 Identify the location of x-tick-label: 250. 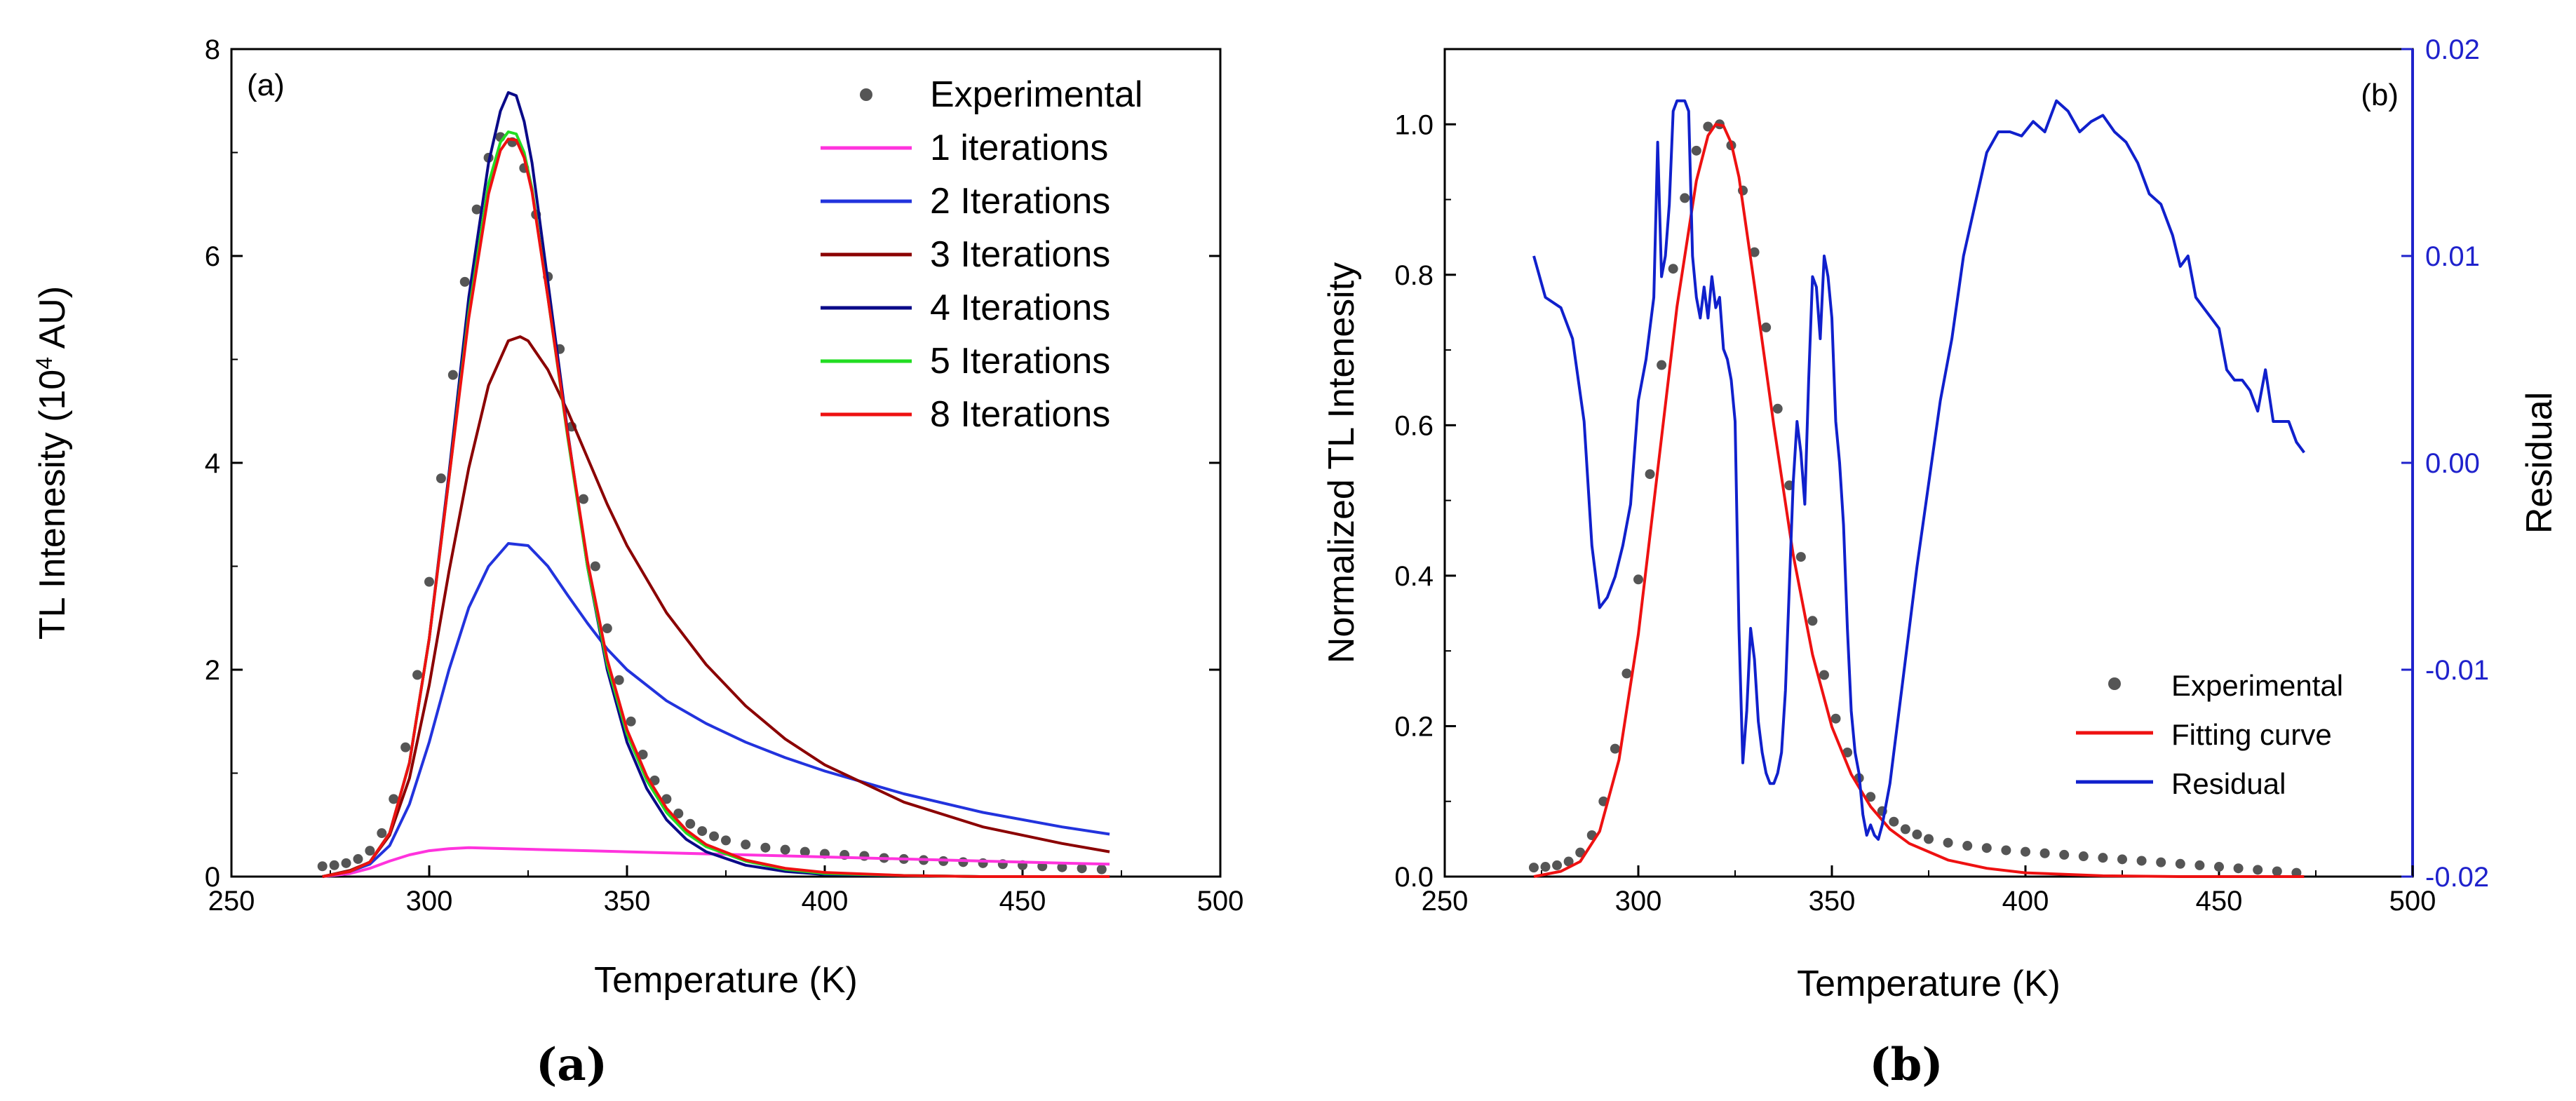
(231, 901).